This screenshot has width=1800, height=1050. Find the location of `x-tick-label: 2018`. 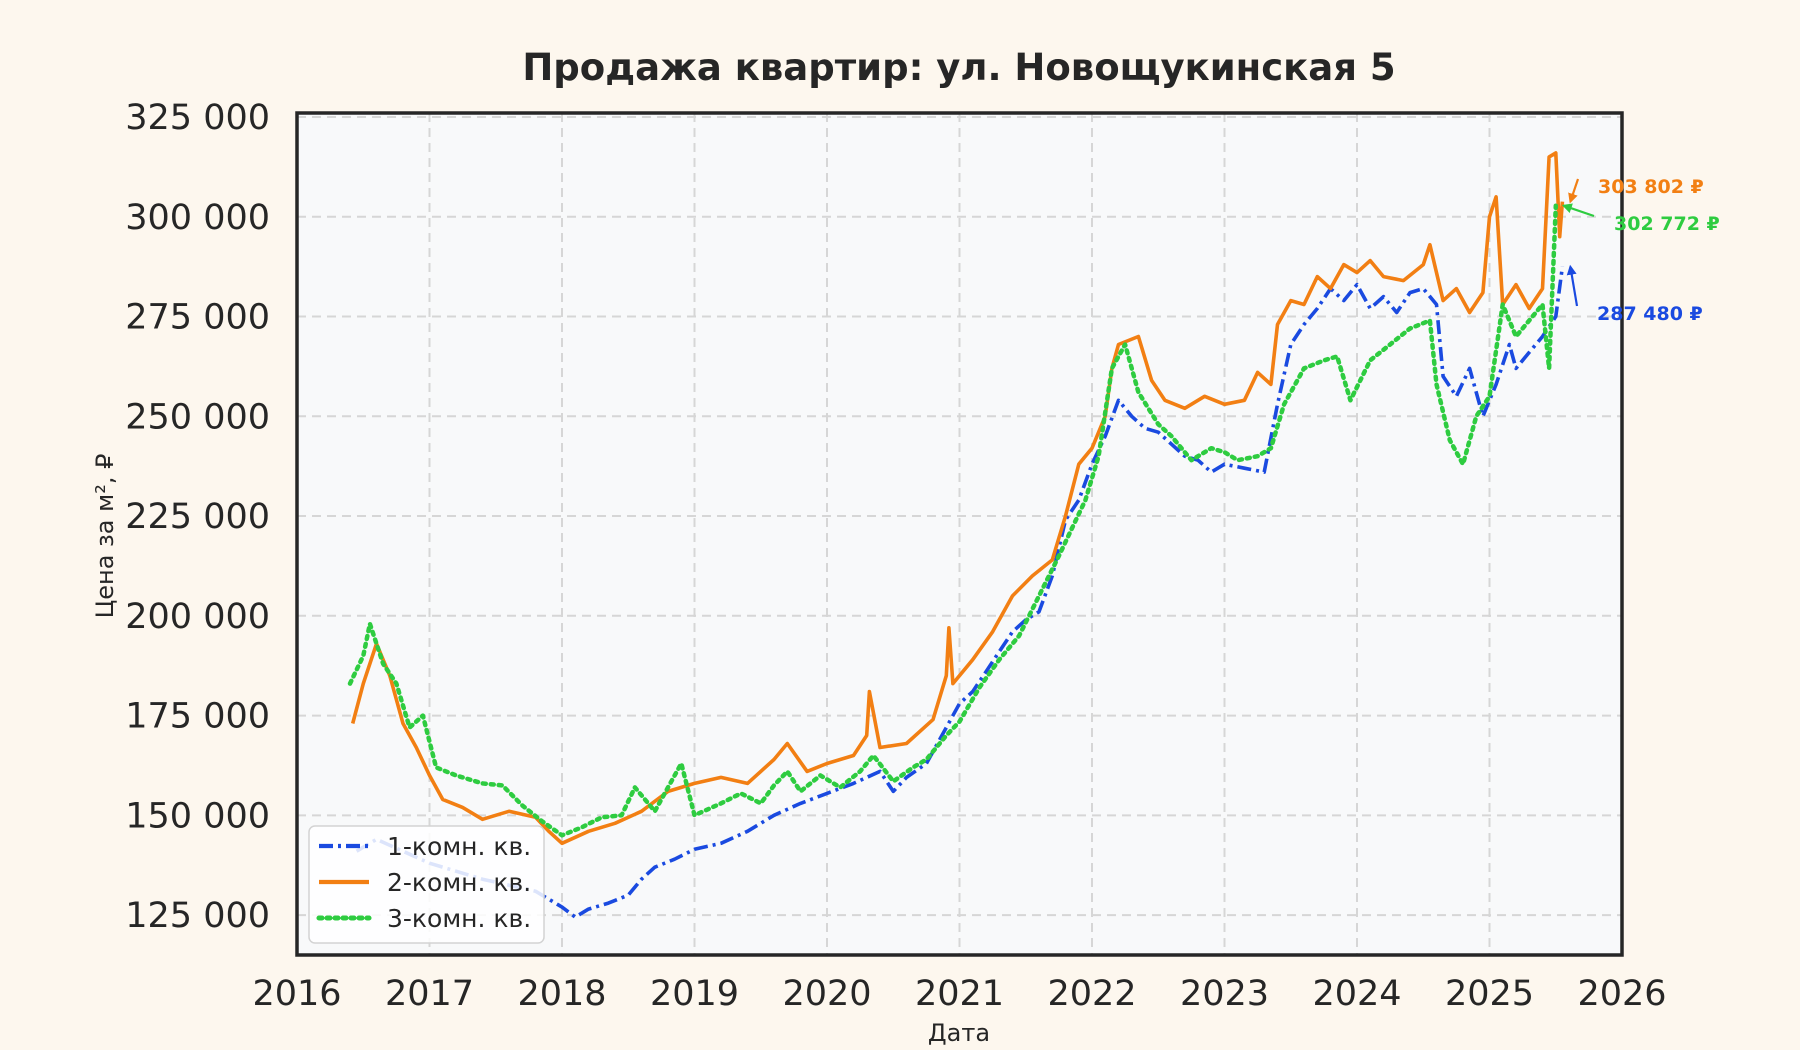

x-tick-label: 2018 is located at coordinates (561, 994).